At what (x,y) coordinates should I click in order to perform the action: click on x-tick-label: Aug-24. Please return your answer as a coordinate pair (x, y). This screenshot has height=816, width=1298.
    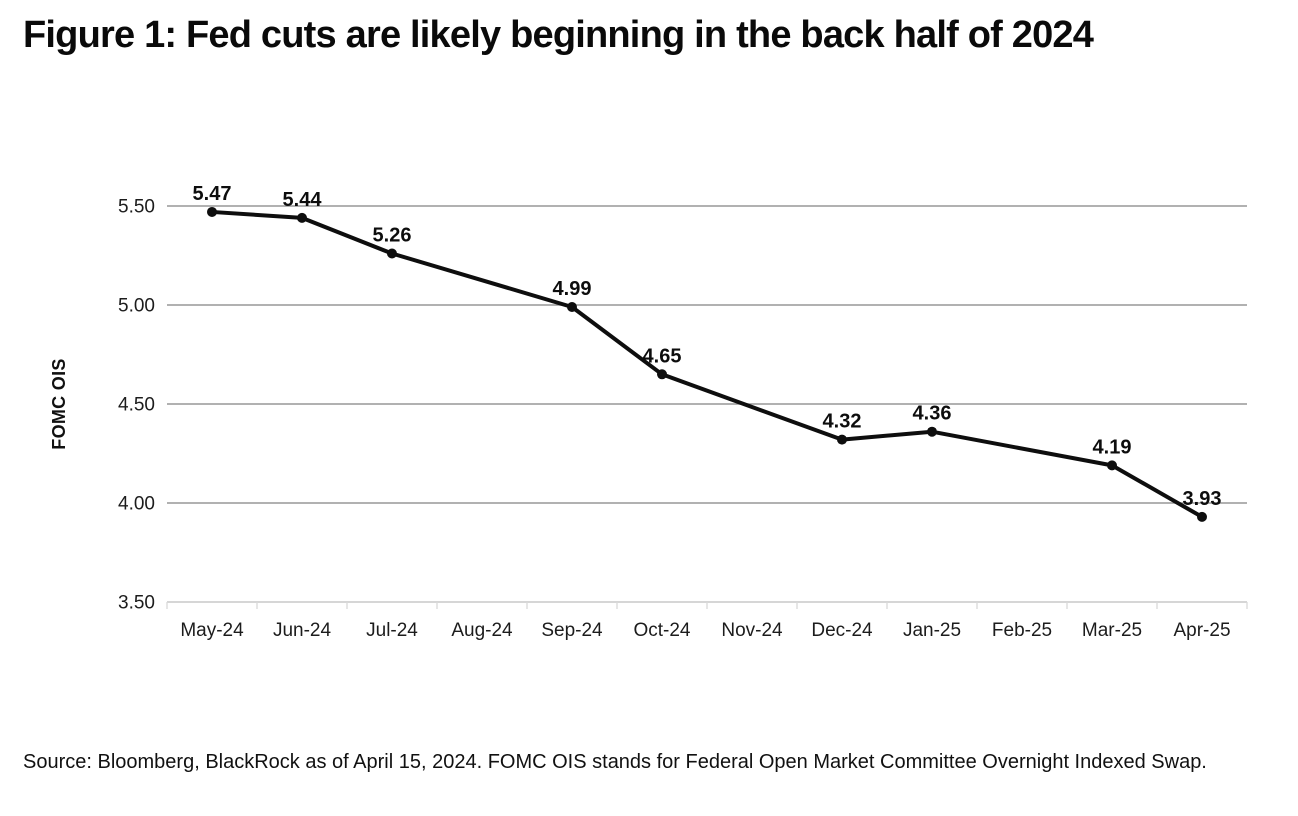
    Looking at the image, I should click on (482, 630).